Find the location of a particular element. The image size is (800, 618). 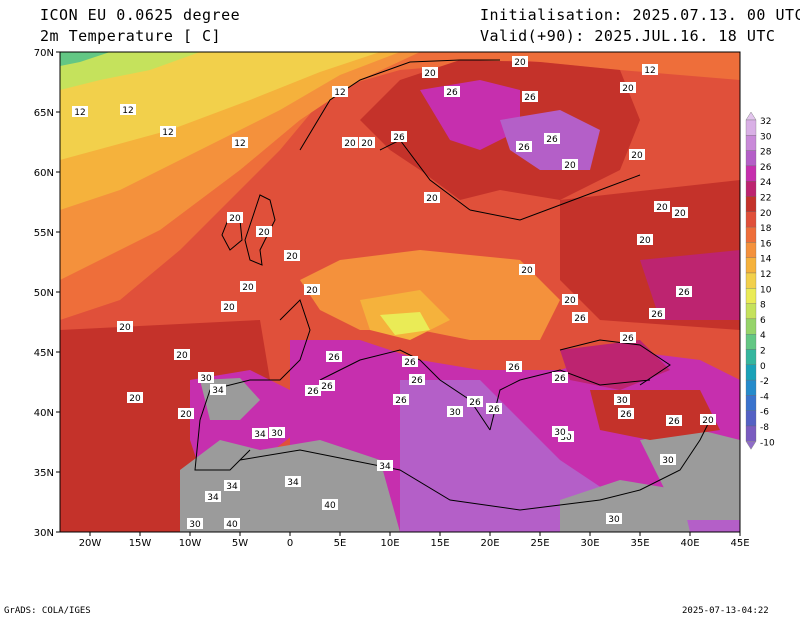

lat-label: 35N is located at coordinates (44, 473).